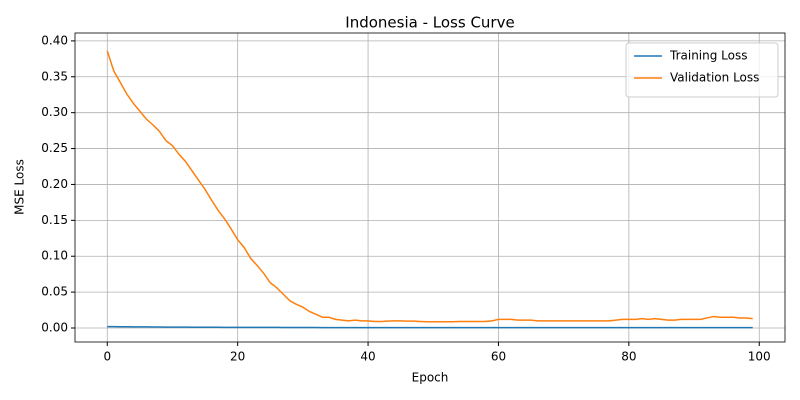 This screenshot has height=400, width=800. I want to click on x-tick-label: 80, so click(628, 357).